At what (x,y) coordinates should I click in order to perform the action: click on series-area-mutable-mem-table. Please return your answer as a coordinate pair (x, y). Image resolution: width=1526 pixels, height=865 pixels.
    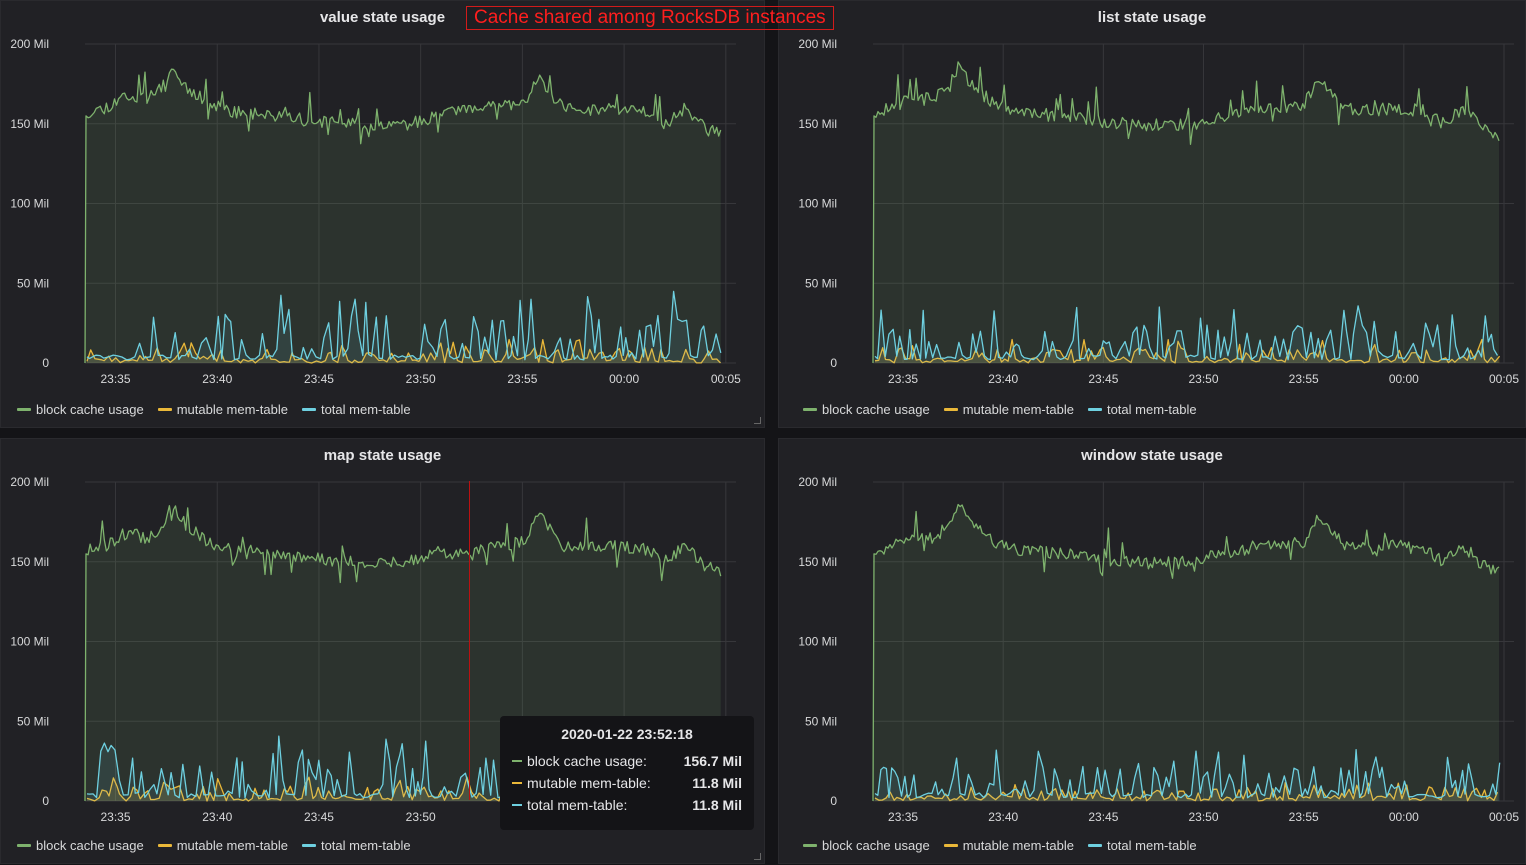
    Looking at the image, I should click on (1186, 791).